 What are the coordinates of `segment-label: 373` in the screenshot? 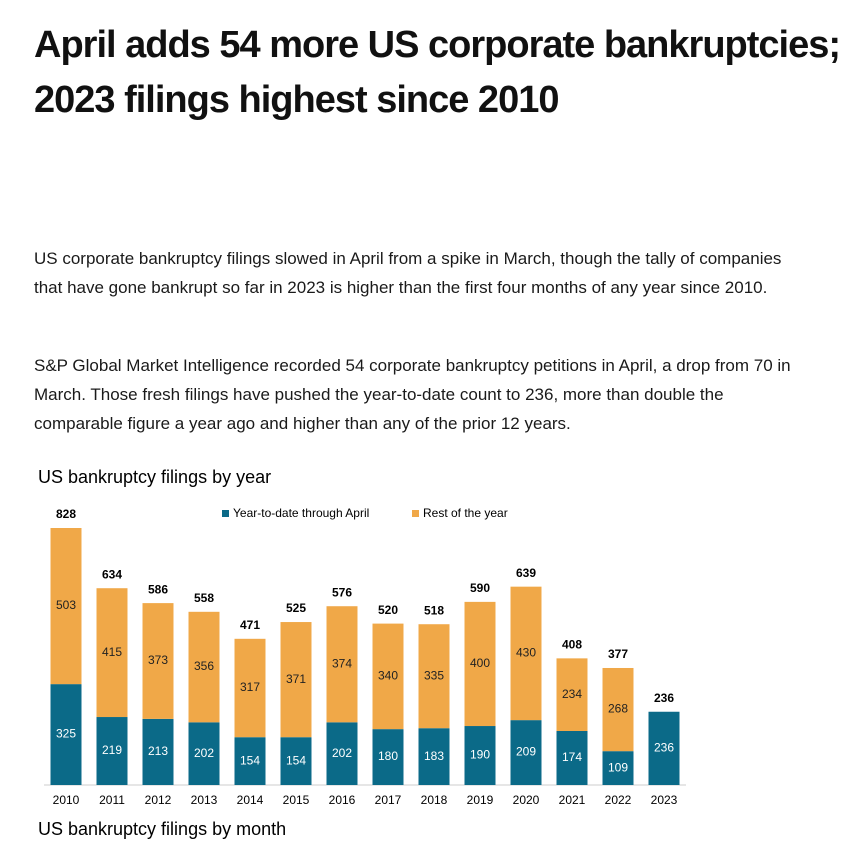 It's located at (158, 660).